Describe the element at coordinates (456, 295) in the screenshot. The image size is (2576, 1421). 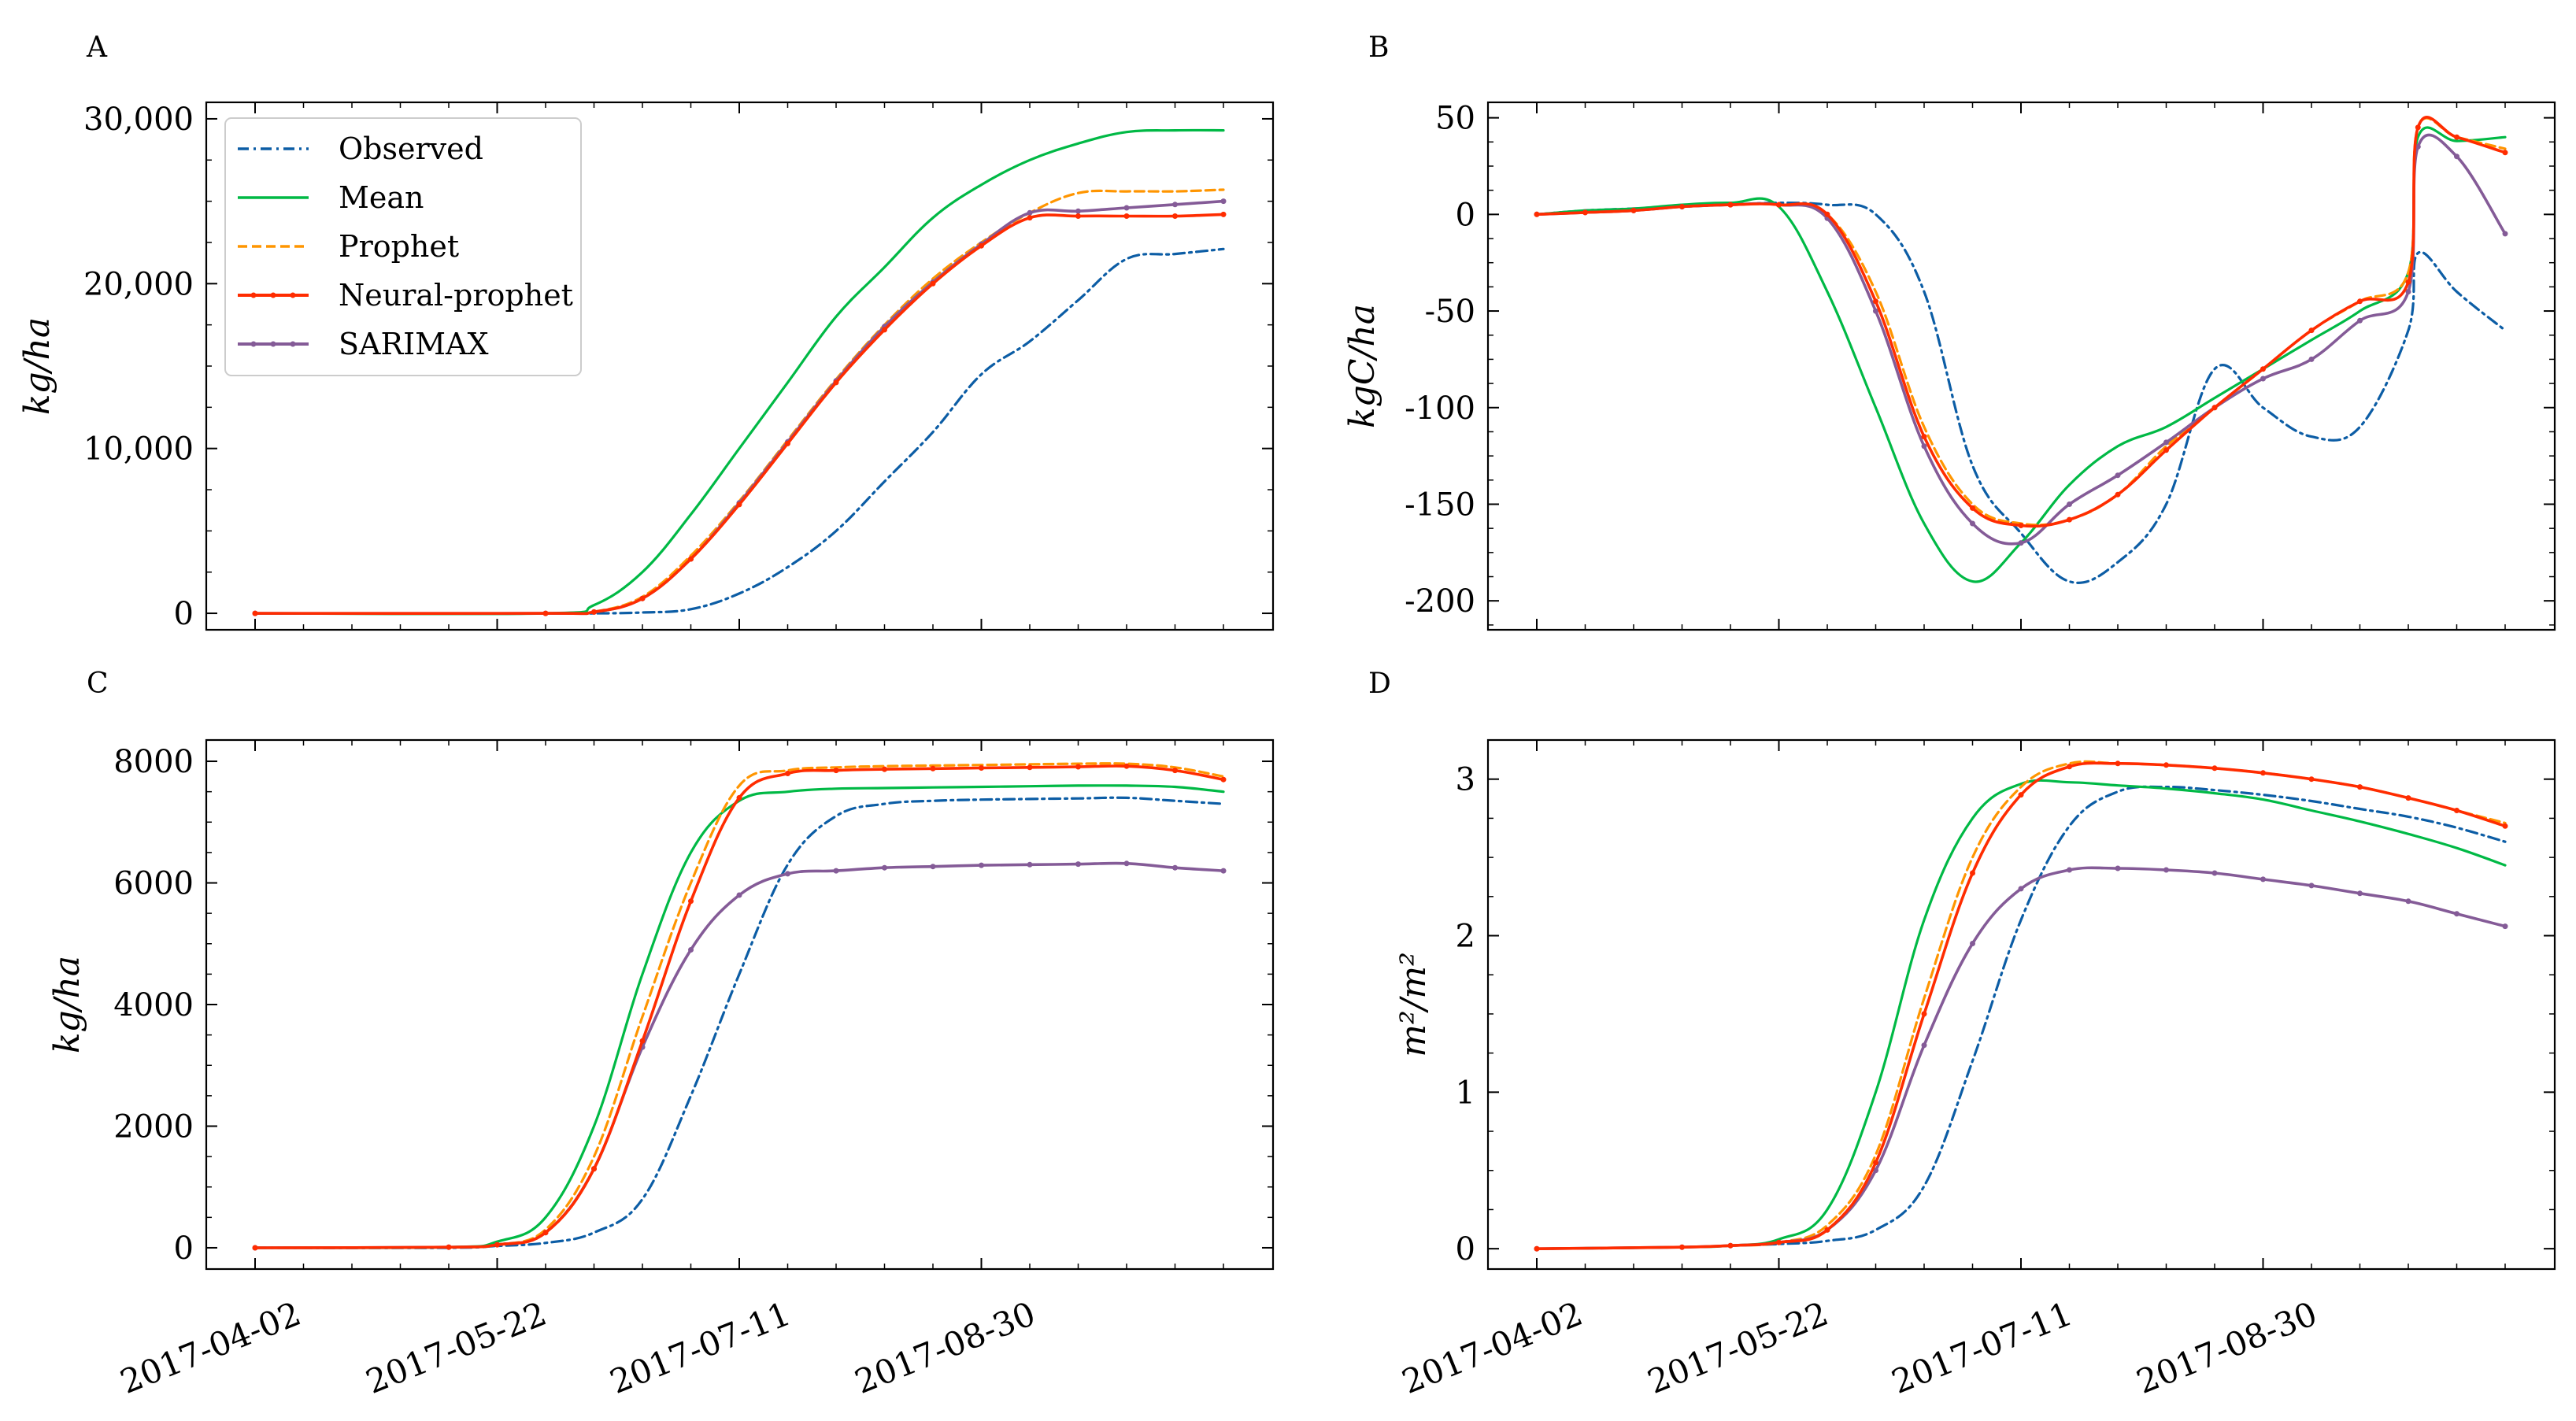
I see `legend-label-neural-prophet: Neural-prophet` at that location.